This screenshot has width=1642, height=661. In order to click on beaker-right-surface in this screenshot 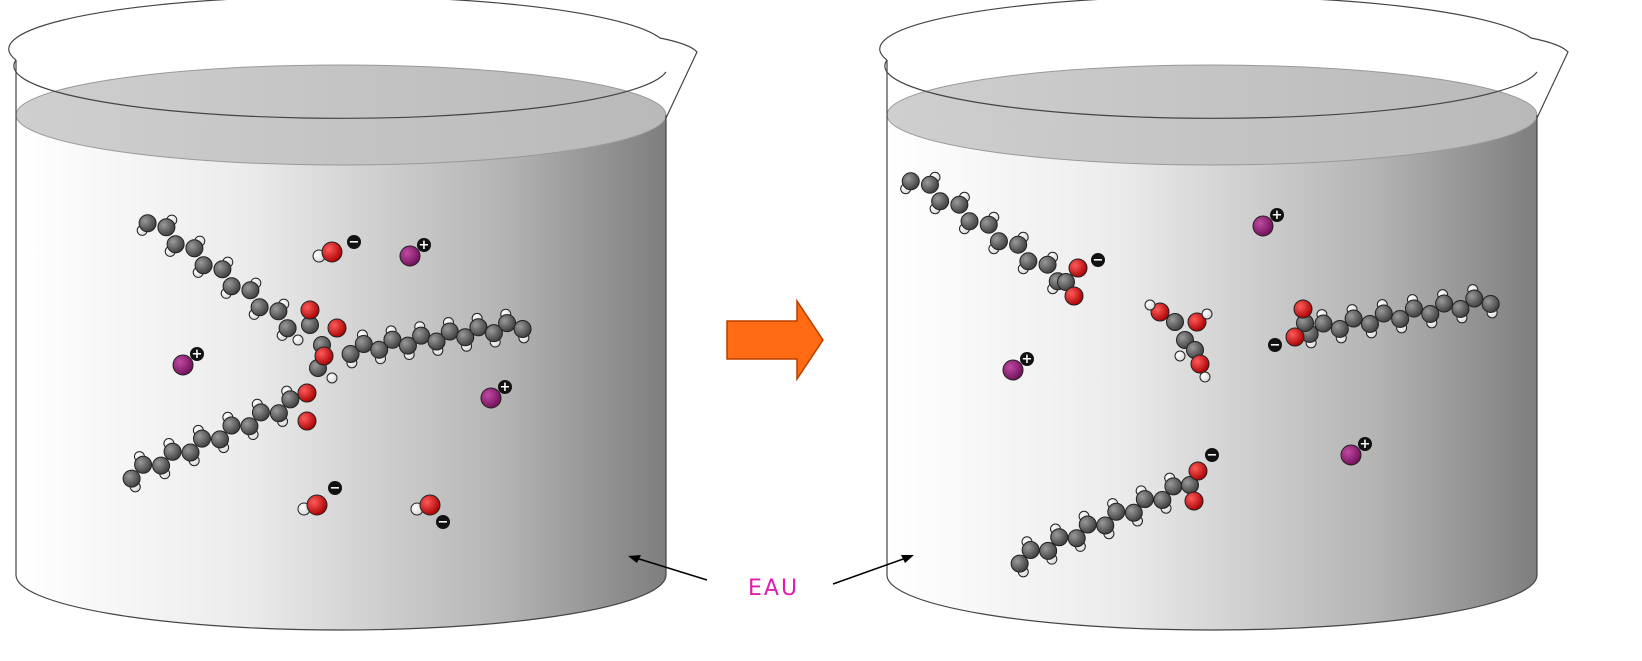, I will do `click(1212, 115)`.